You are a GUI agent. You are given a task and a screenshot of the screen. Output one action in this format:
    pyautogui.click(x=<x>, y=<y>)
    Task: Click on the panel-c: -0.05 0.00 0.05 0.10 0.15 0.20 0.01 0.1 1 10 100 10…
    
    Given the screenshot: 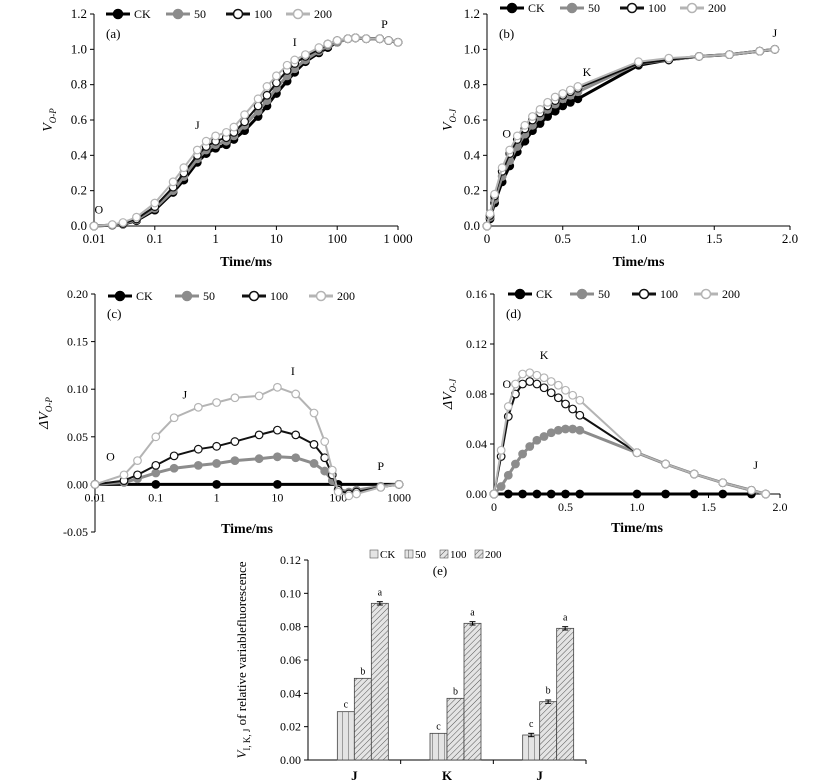 What is the action you would take?
    pyautogui.click(x=224, y=413)
    